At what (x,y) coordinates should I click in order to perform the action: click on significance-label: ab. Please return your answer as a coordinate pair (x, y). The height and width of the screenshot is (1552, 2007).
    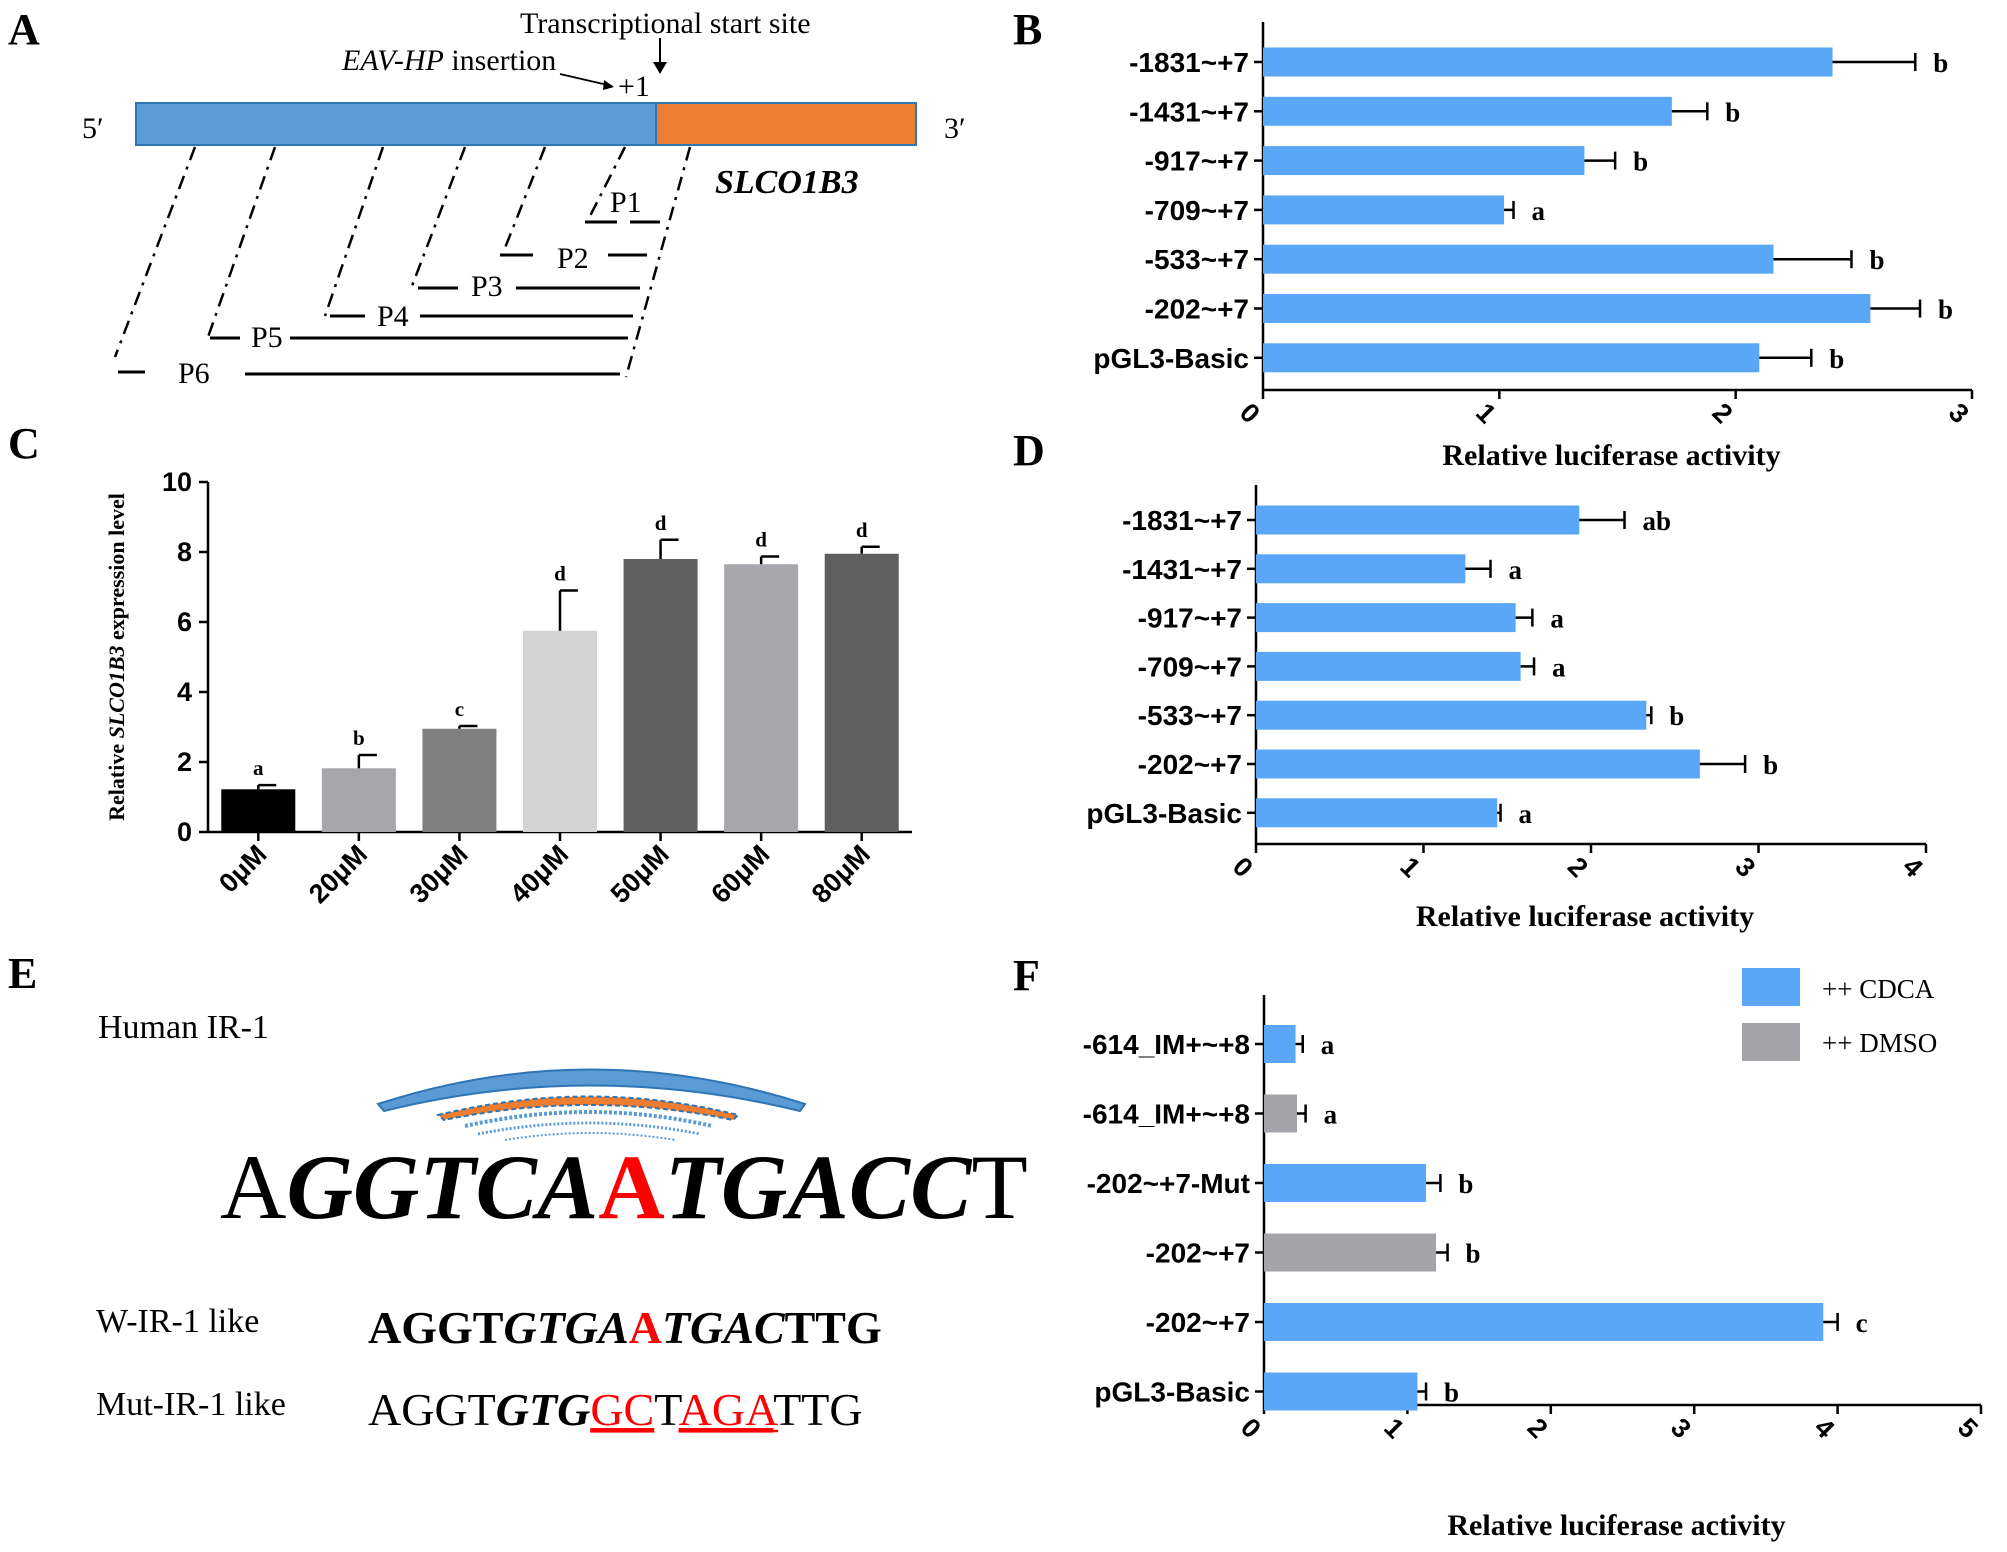
    Looking at the image, I should click on (1657, 521).